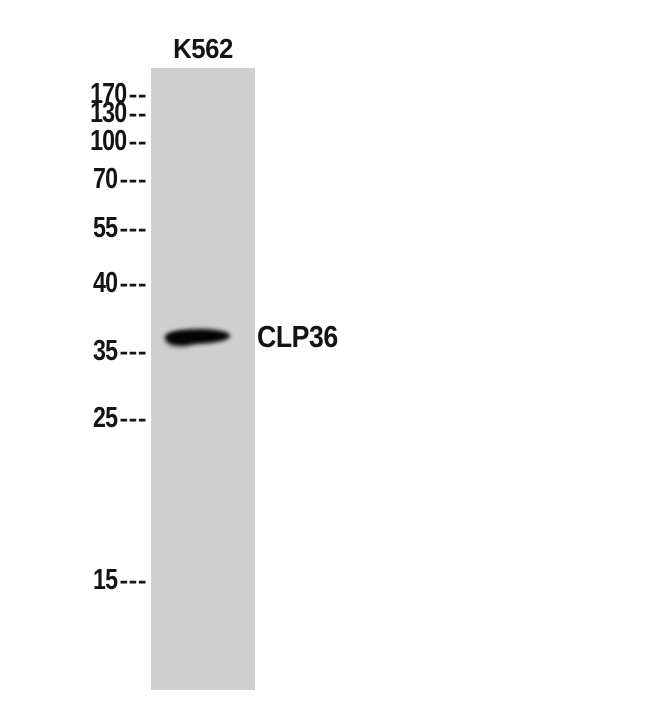  I want to click on mw-marker-row-170: 170 --, so click(114, 94).